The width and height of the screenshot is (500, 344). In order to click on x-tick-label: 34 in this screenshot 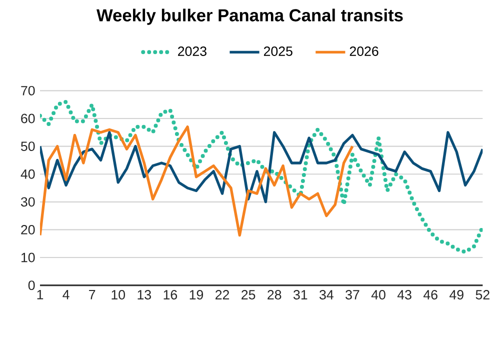, I will do `click(327, 295)`.